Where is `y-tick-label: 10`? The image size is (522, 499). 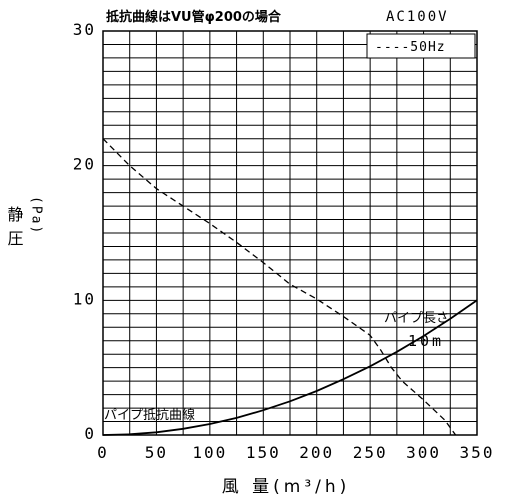 y-tick-label: 10 is located at coordinates (84, 298).